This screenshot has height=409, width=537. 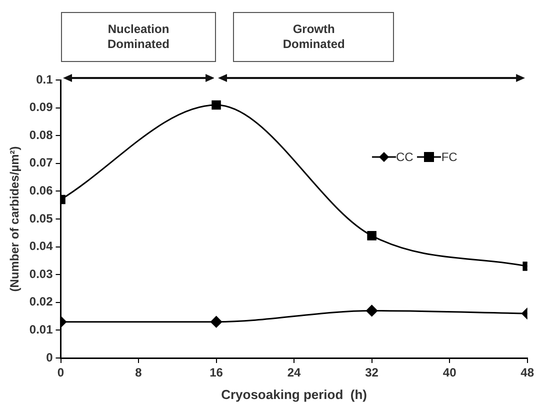 I want to click on x-tick-label: 0, so click(x=60, y=373).